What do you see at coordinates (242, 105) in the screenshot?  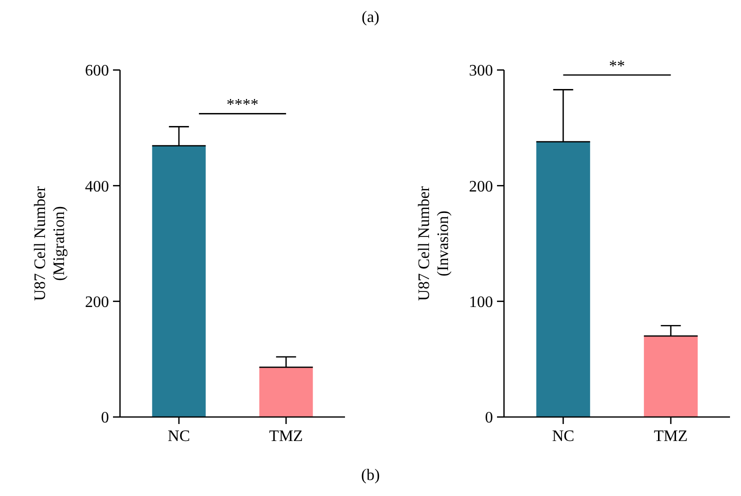 I see `annotation: ****` at bounding box center [242, 105].